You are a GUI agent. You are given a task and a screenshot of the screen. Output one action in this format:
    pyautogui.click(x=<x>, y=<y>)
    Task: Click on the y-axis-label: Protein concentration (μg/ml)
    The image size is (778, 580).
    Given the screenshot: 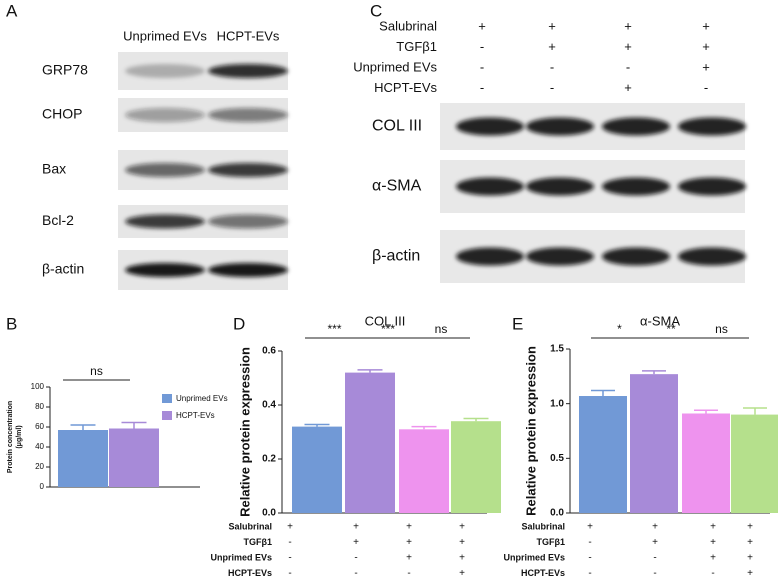 What is the action you would take?
    pyautogui.click(x=15, y=437)
    